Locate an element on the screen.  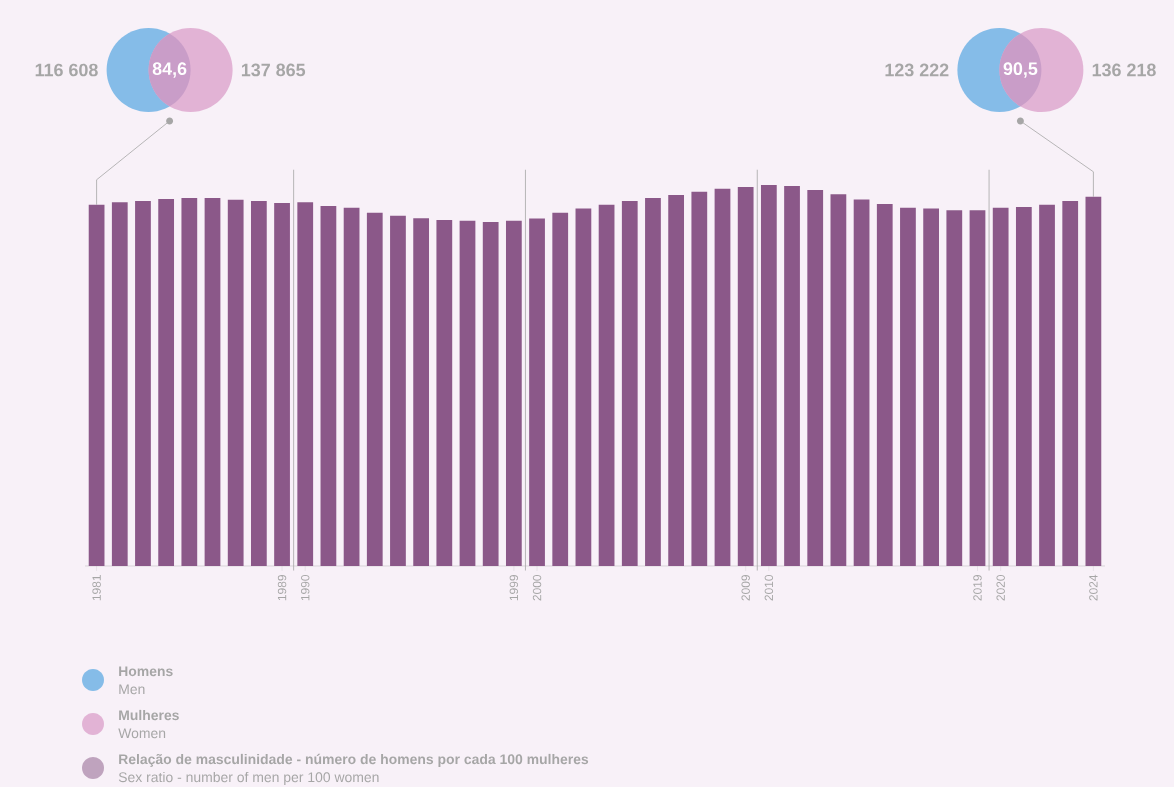
text: 123 222 is located at coordinates (917, 70).